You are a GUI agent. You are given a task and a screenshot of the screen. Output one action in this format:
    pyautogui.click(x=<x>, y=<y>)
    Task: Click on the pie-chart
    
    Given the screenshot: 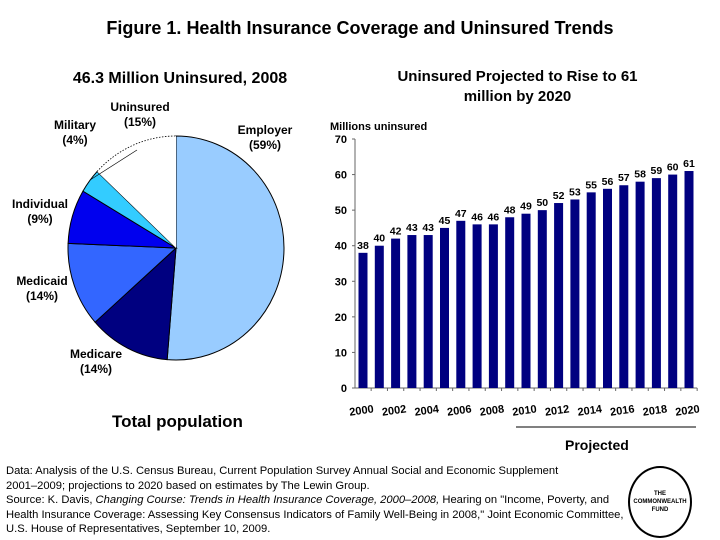 What is the action you would take?
    pyautogui.click(x=176, y=248)
    